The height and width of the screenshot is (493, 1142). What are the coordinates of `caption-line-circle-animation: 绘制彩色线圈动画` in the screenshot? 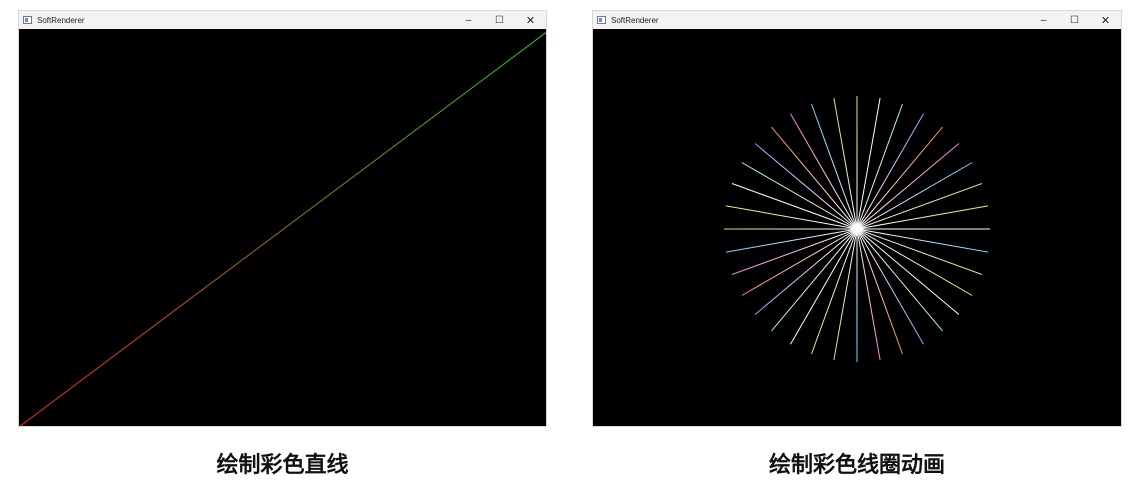 It's located at (856, 465).